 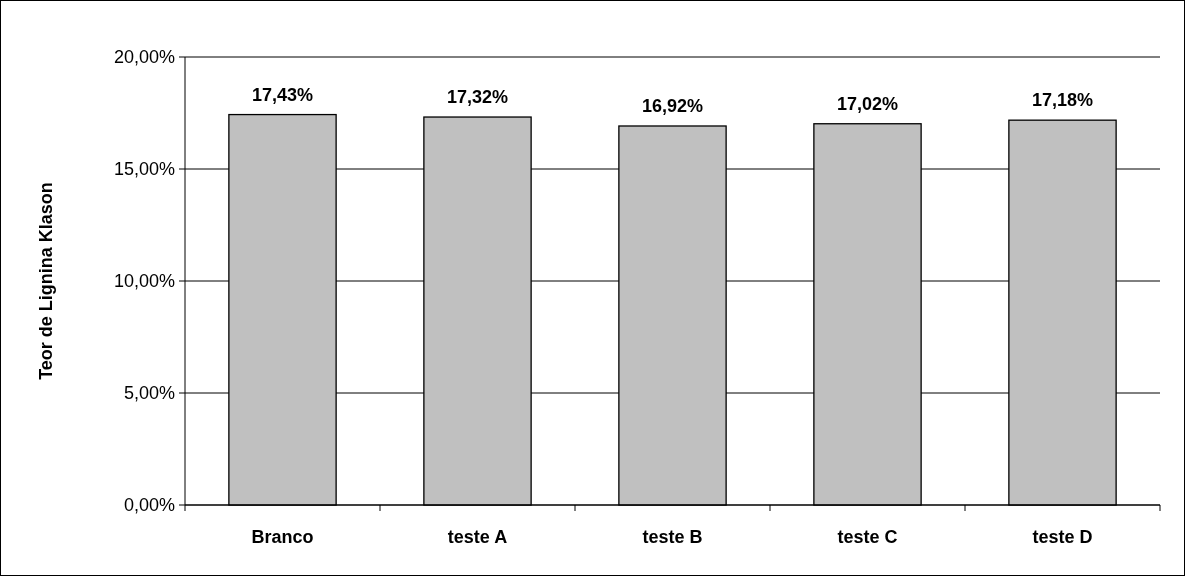 I want to click on data-label: 17,43%, so click(x=282, y=94).